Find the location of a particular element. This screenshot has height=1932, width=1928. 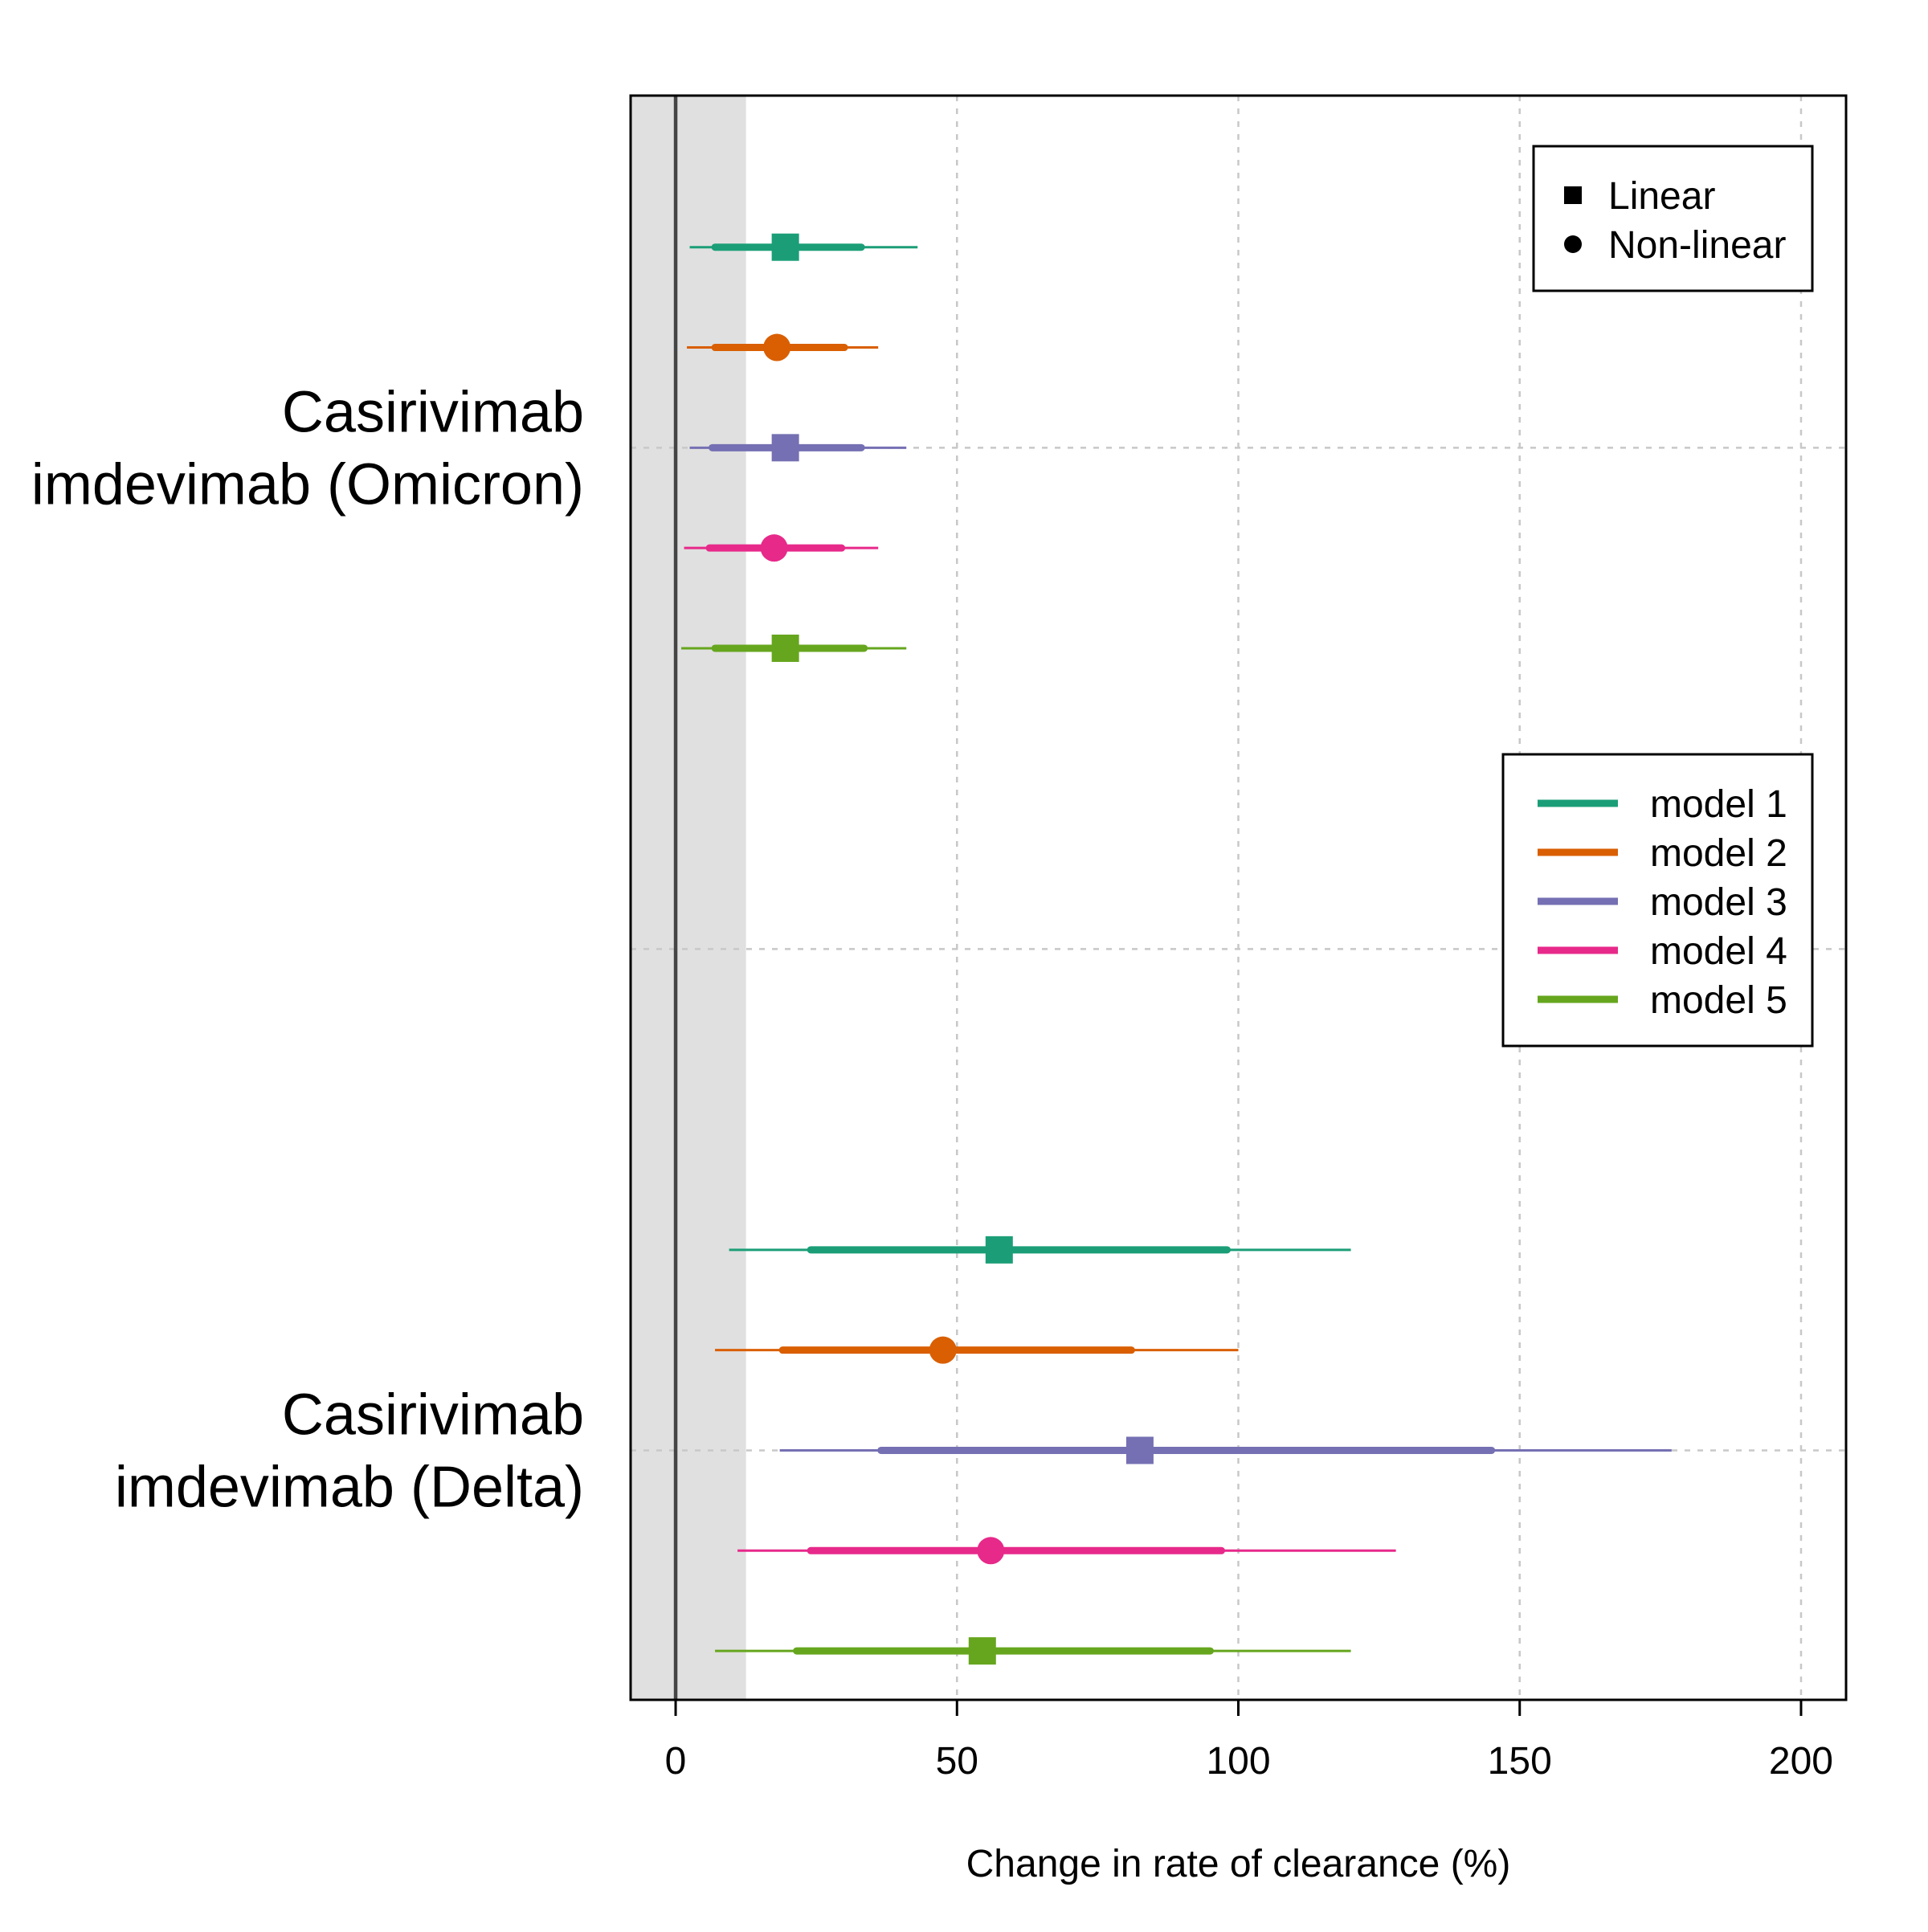

model-legend-label: model 4 is located at coordinates (1718, 952).